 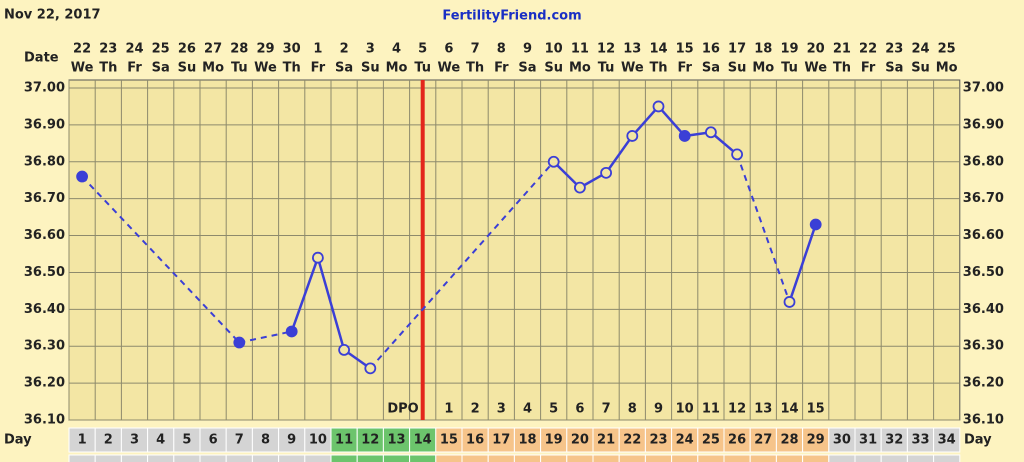 I want to click on day-number: 20, so click(x=580, y=440).